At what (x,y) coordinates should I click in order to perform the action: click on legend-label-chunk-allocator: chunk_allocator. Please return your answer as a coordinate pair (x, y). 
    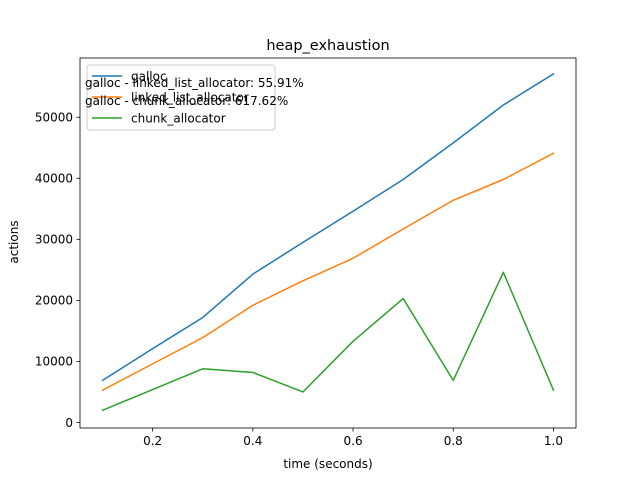
    Looking at the image, I should click on (178, 118).